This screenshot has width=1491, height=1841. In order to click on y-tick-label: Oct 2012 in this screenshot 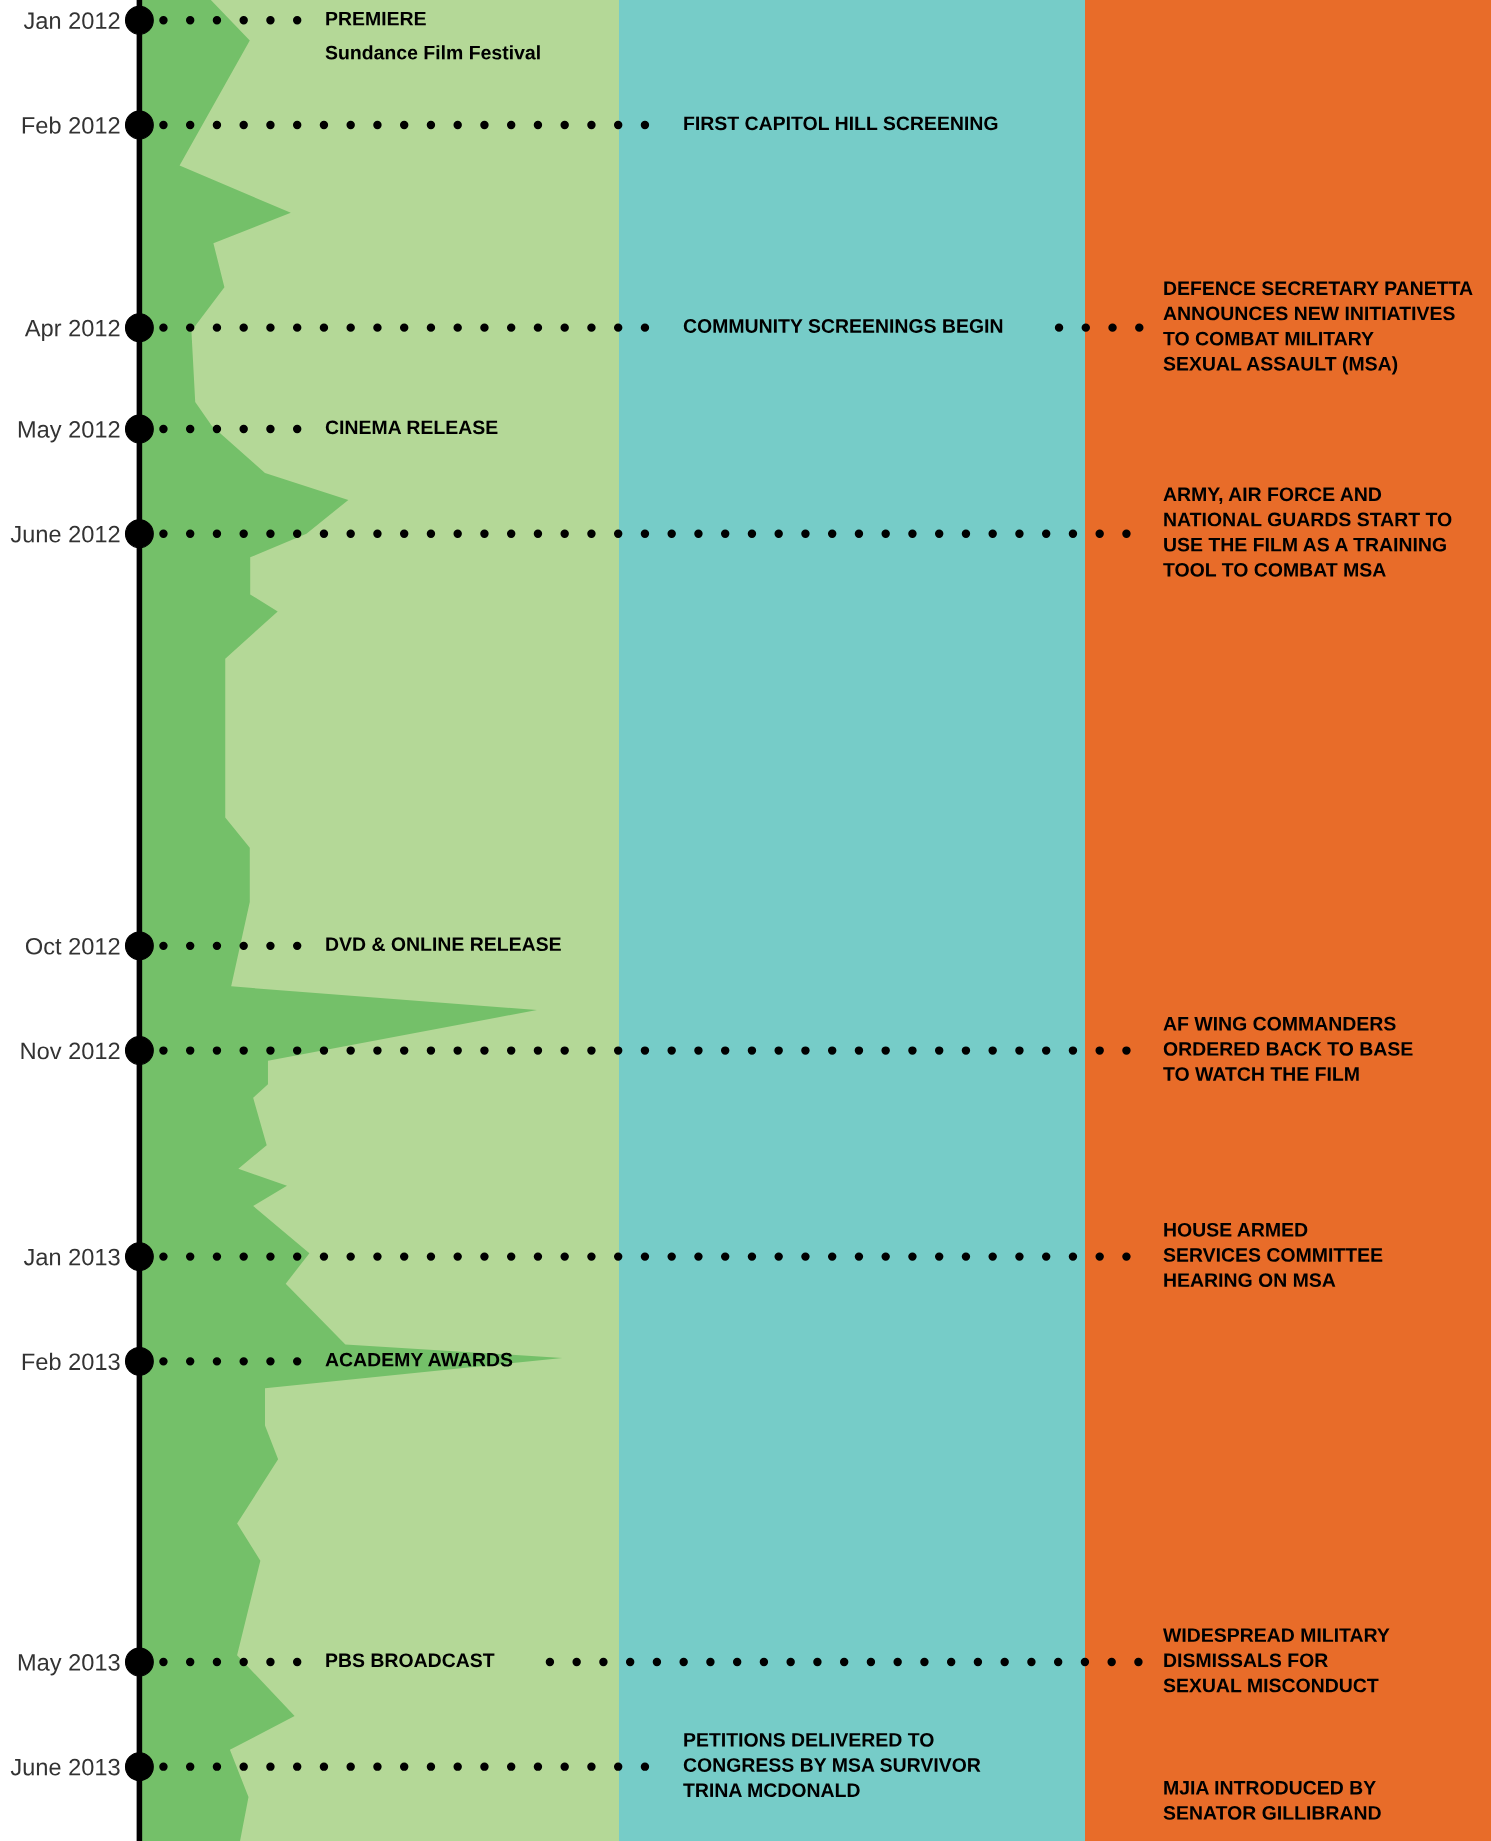, I will do `click(72, 946)`.